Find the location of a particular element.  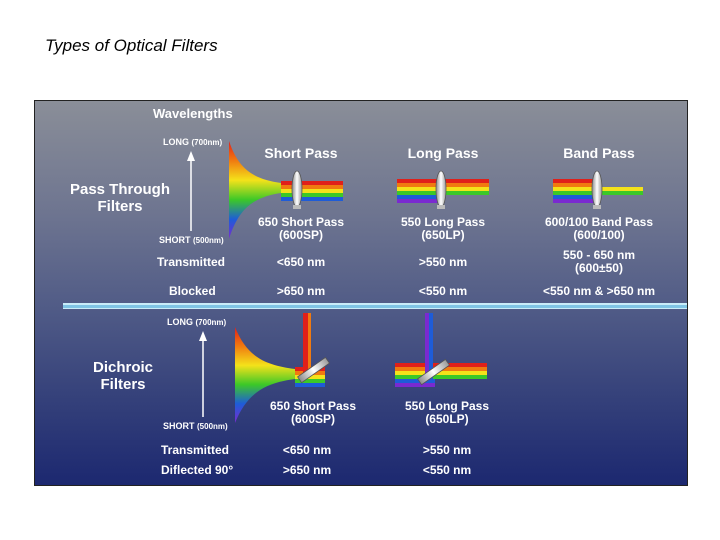

short-pass-name: 650 Short Pass (600SP) is located at coordinates (301, 228).